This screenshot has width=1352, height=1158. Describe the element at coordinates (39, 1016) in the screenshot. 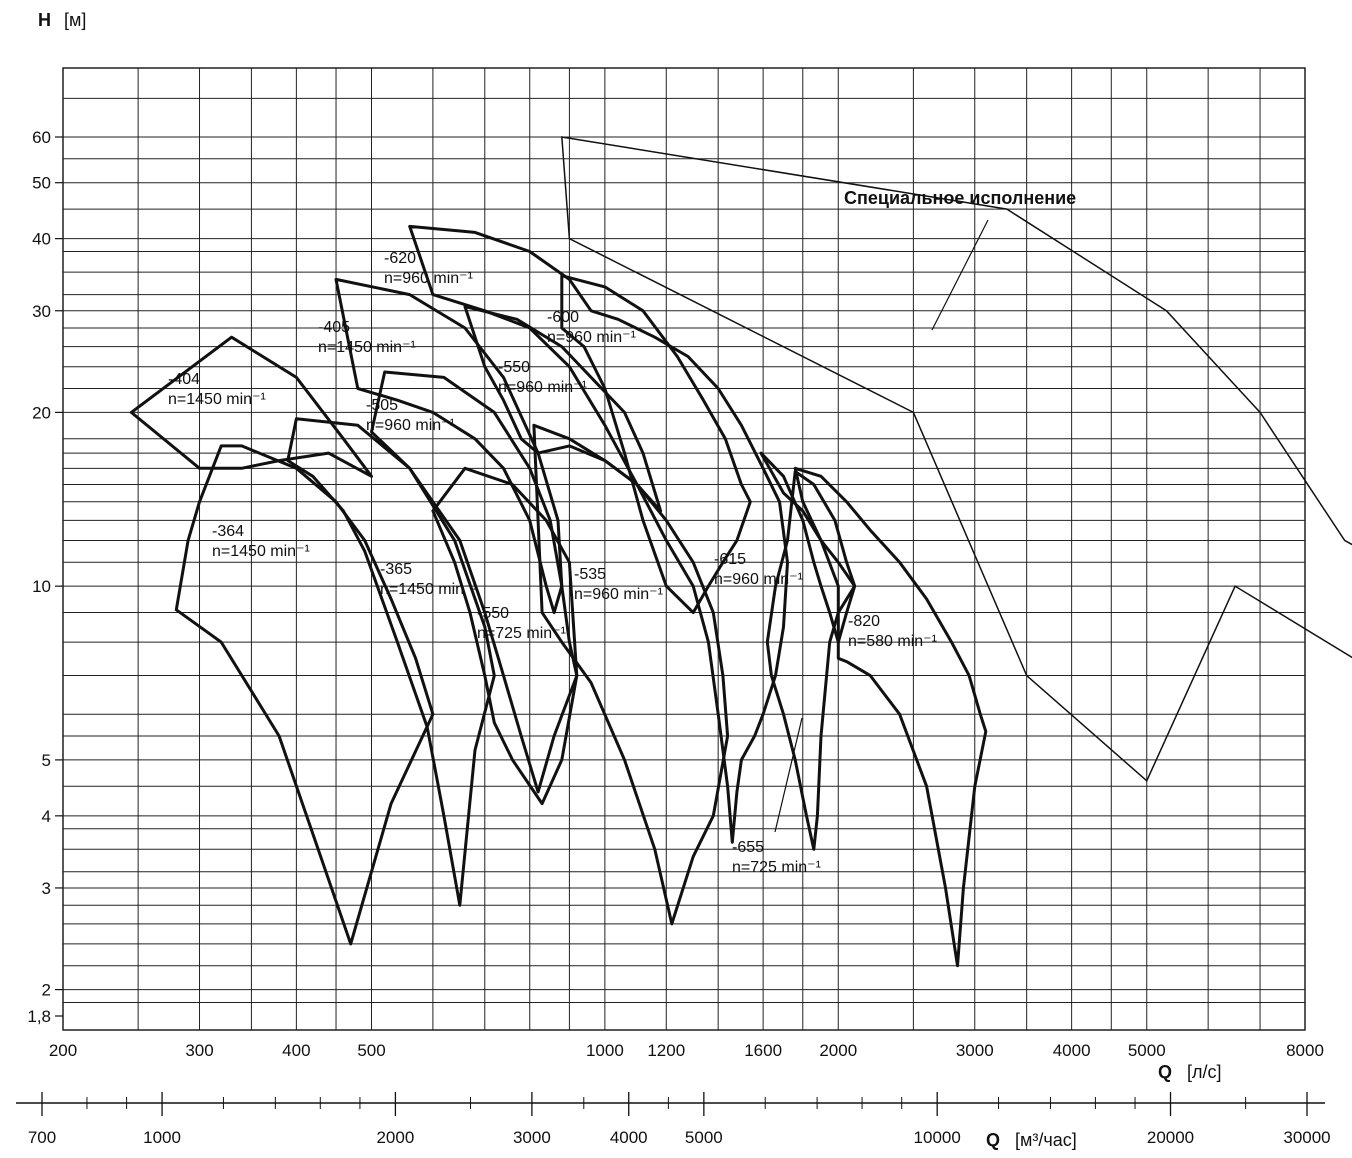

I see `y-tick-label: 1,8` at that location.